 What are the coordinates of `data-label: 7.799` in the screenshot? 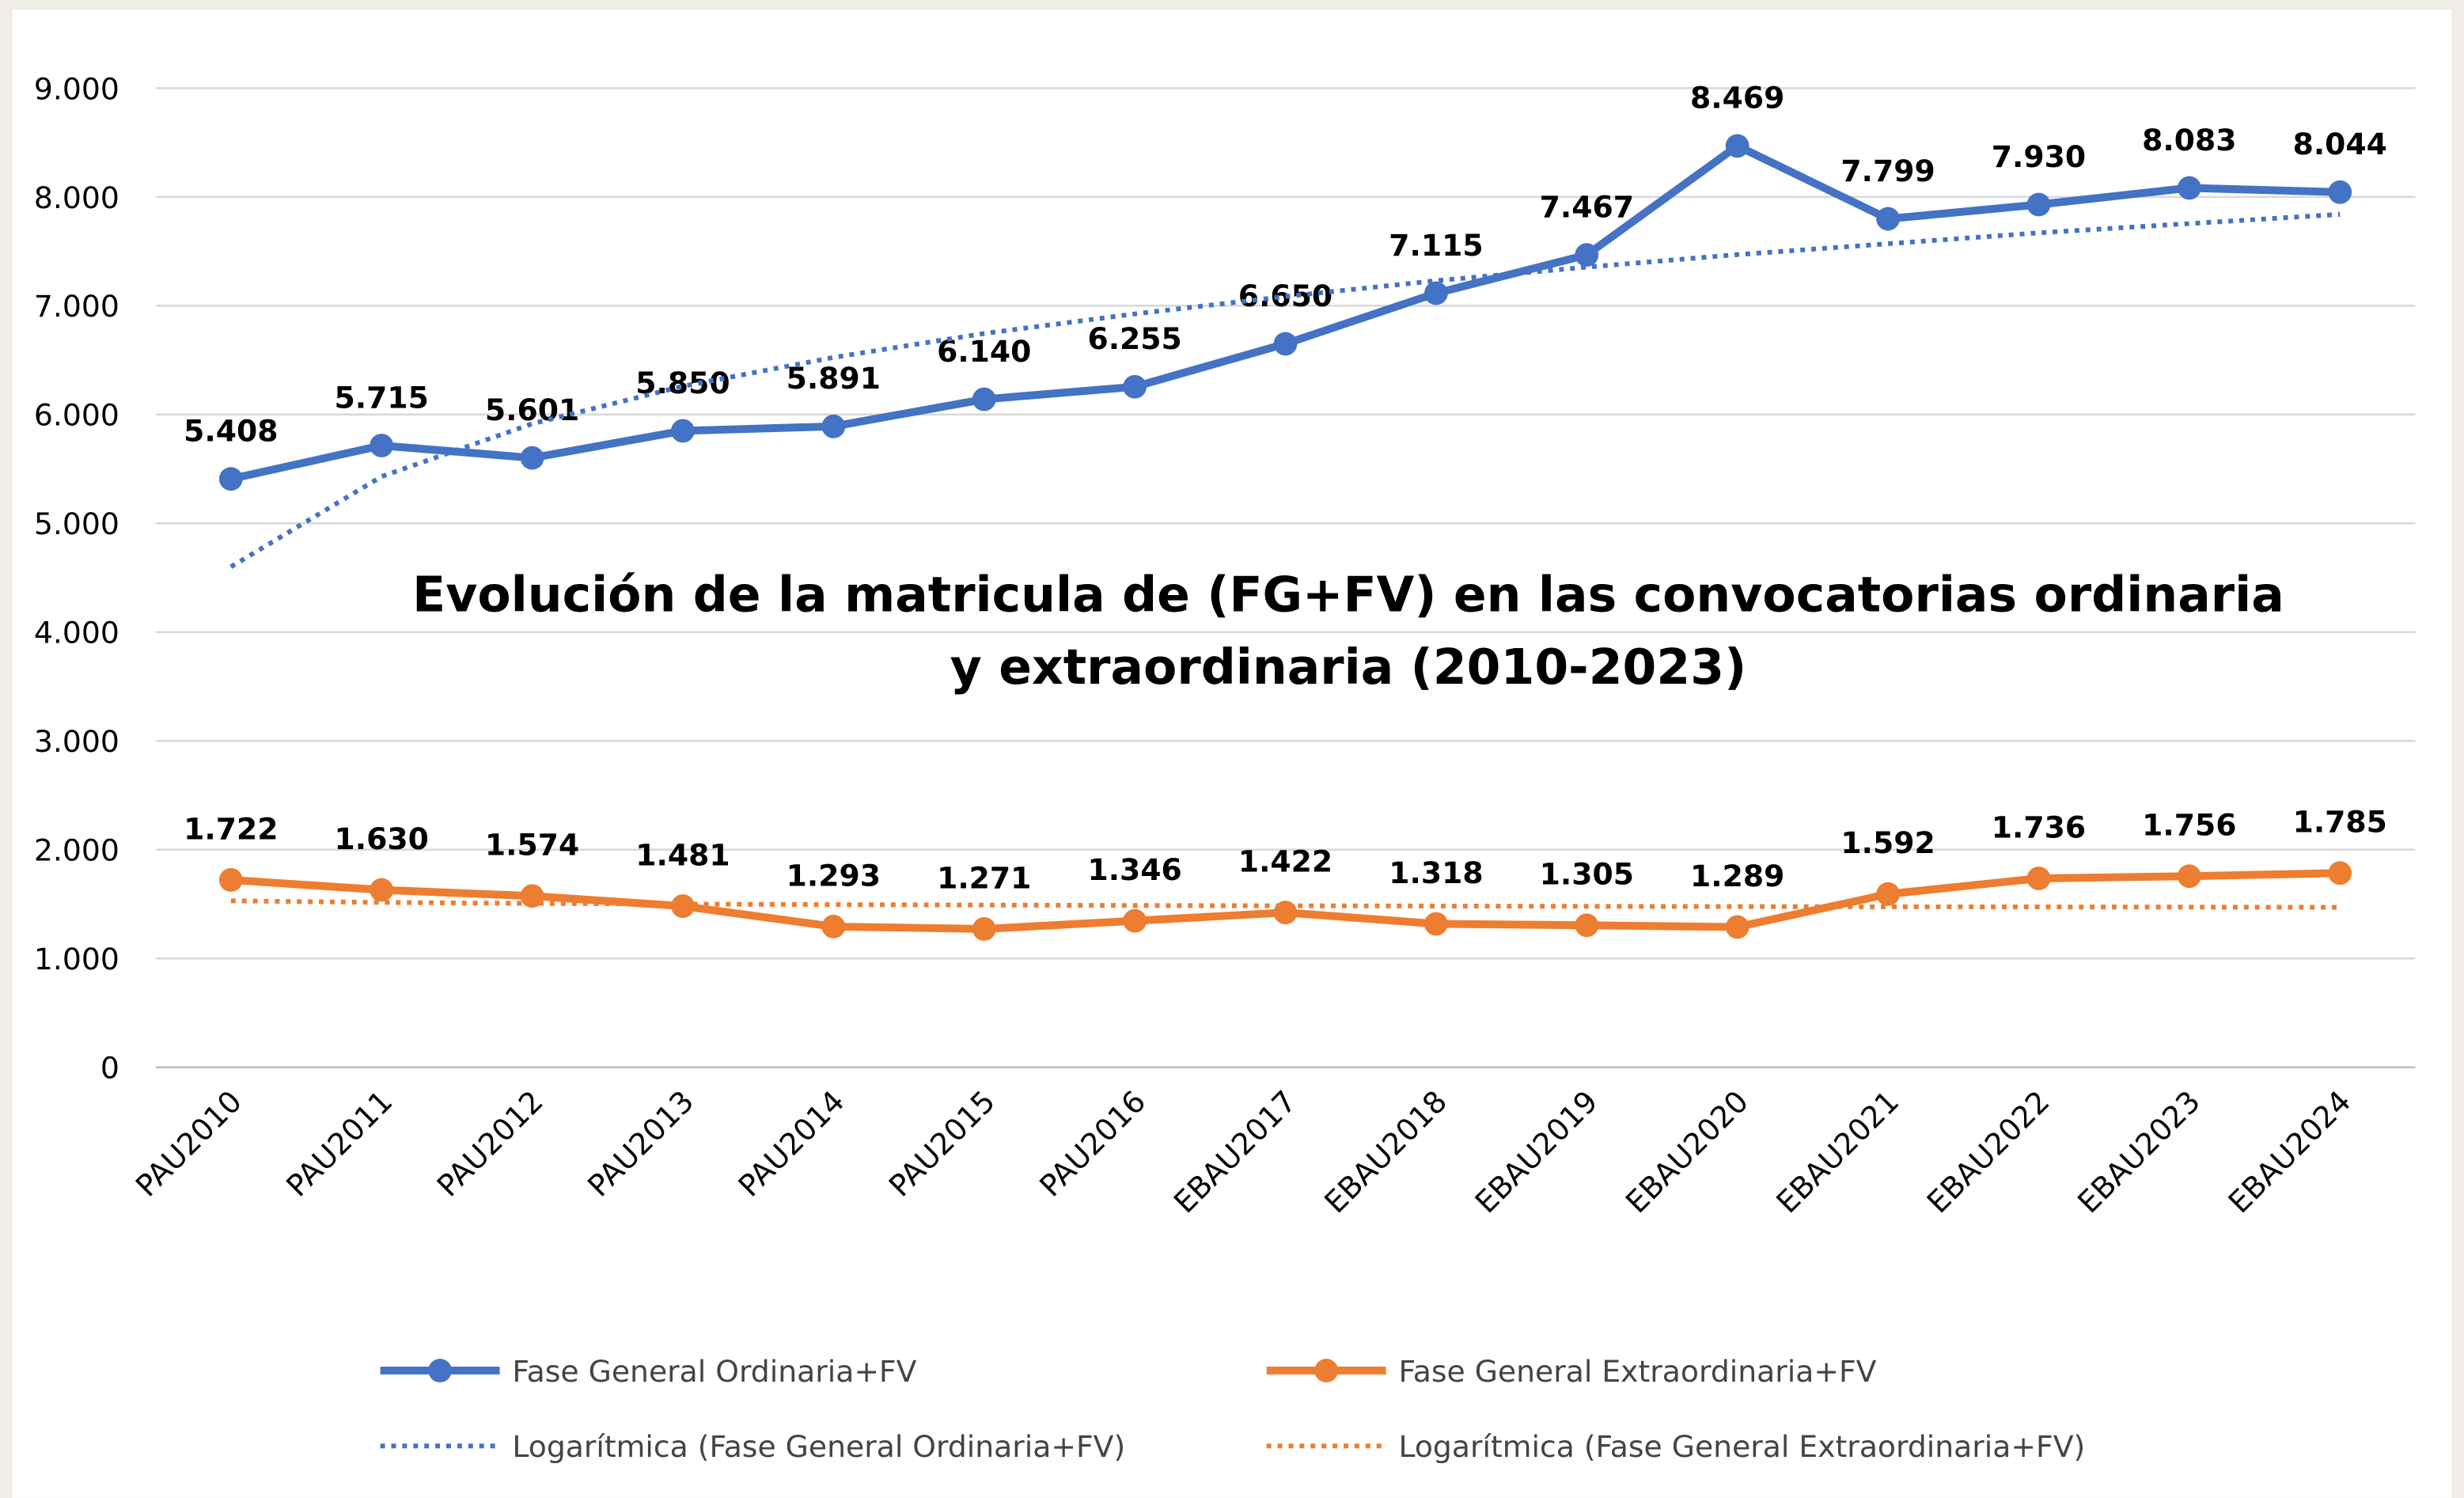 It's located at (1887, 171).